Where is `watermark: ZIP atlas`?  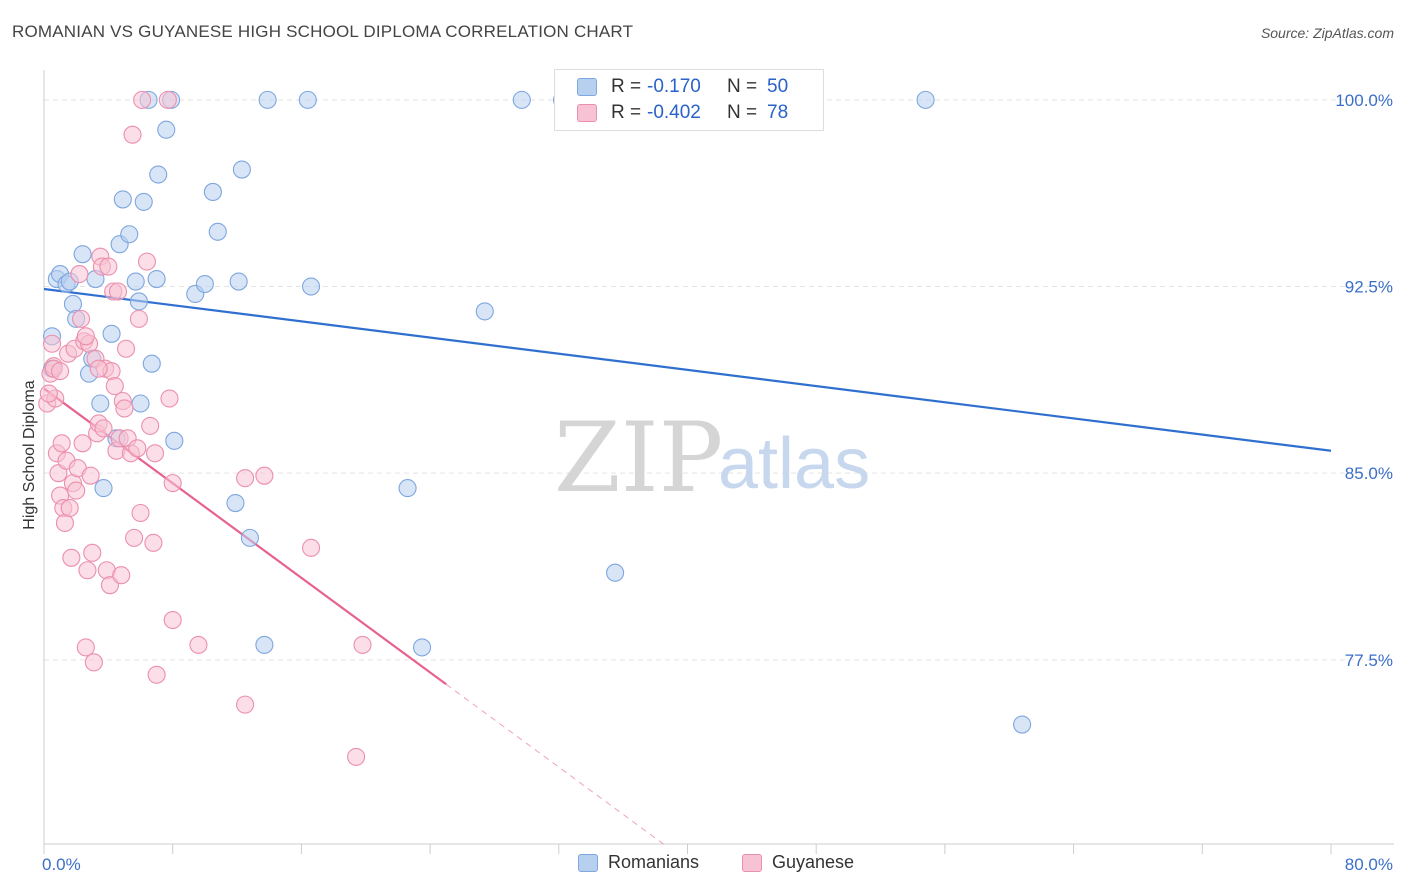
watermark: ZIP atlas is located at coordinates (712, 458).